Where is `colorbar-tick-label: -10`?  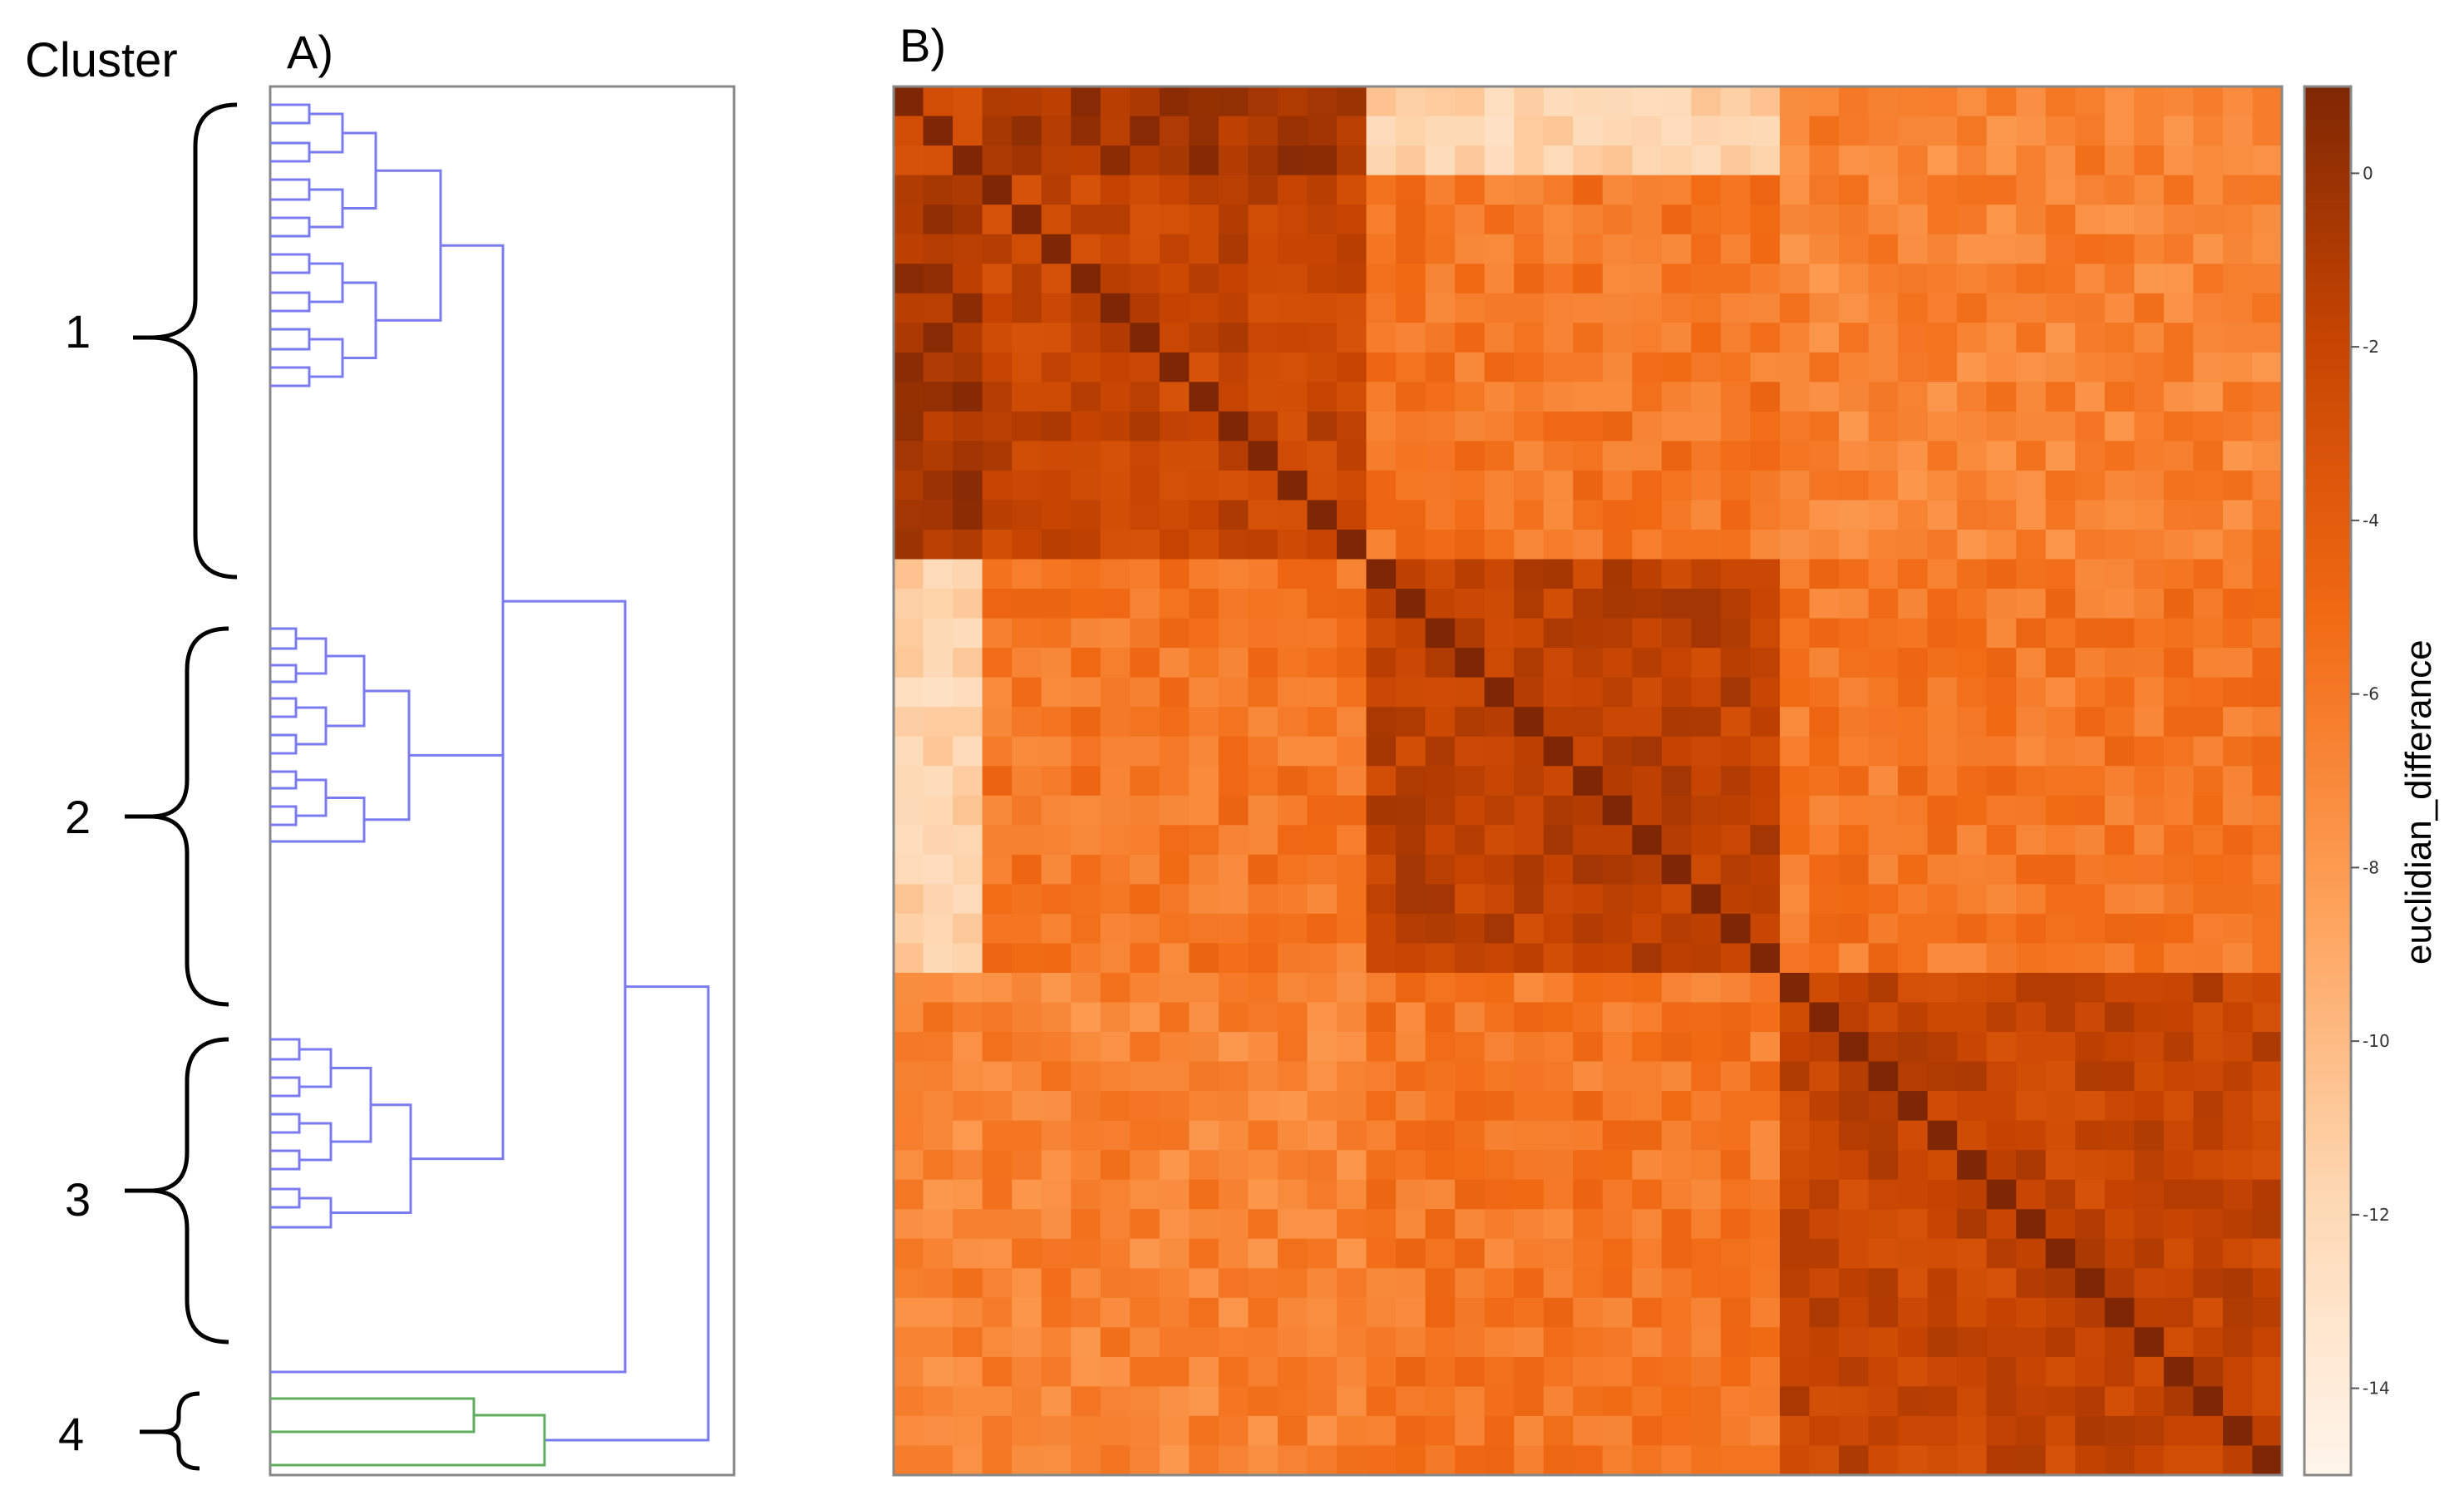
colorbar-tick-label: -10 is located at coordinates (2376, 1041).